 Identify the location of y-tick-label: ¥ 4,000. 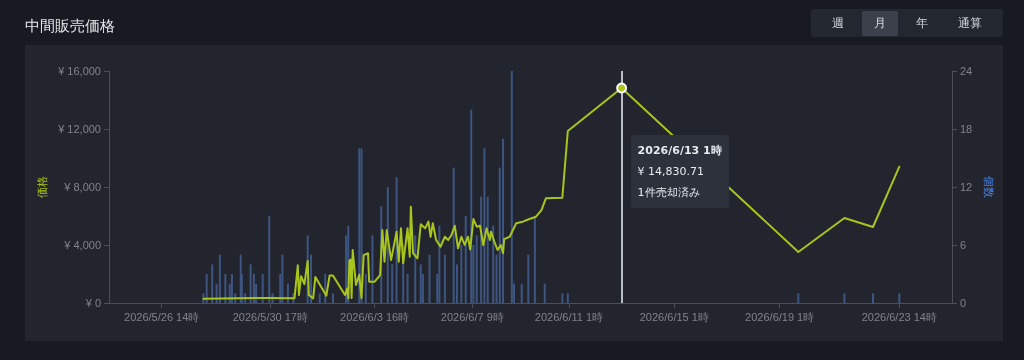
(82, 245).